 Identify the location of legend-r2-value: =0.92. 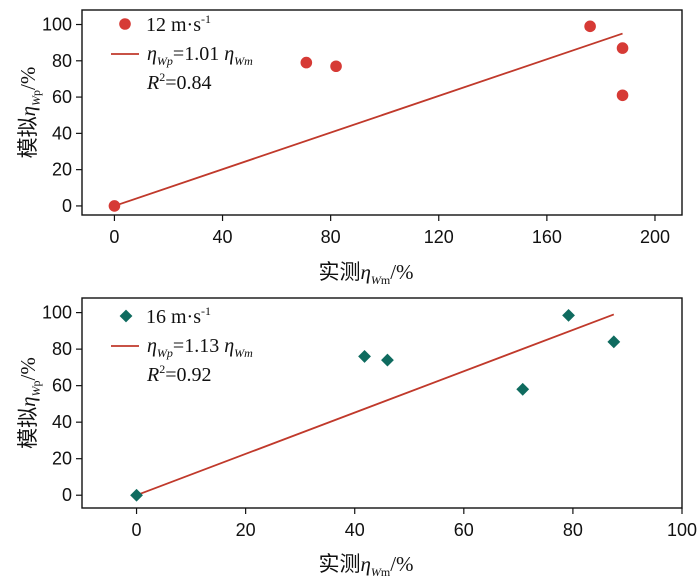
(188, 375).